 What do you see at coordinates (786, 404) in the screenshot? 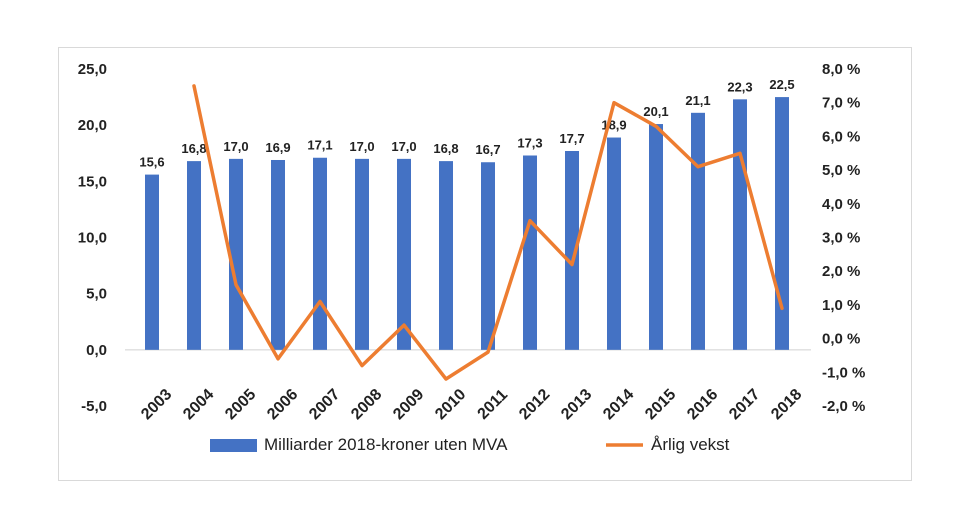
I see `x-tick-label: 2018` at bounding box center [786, 404].